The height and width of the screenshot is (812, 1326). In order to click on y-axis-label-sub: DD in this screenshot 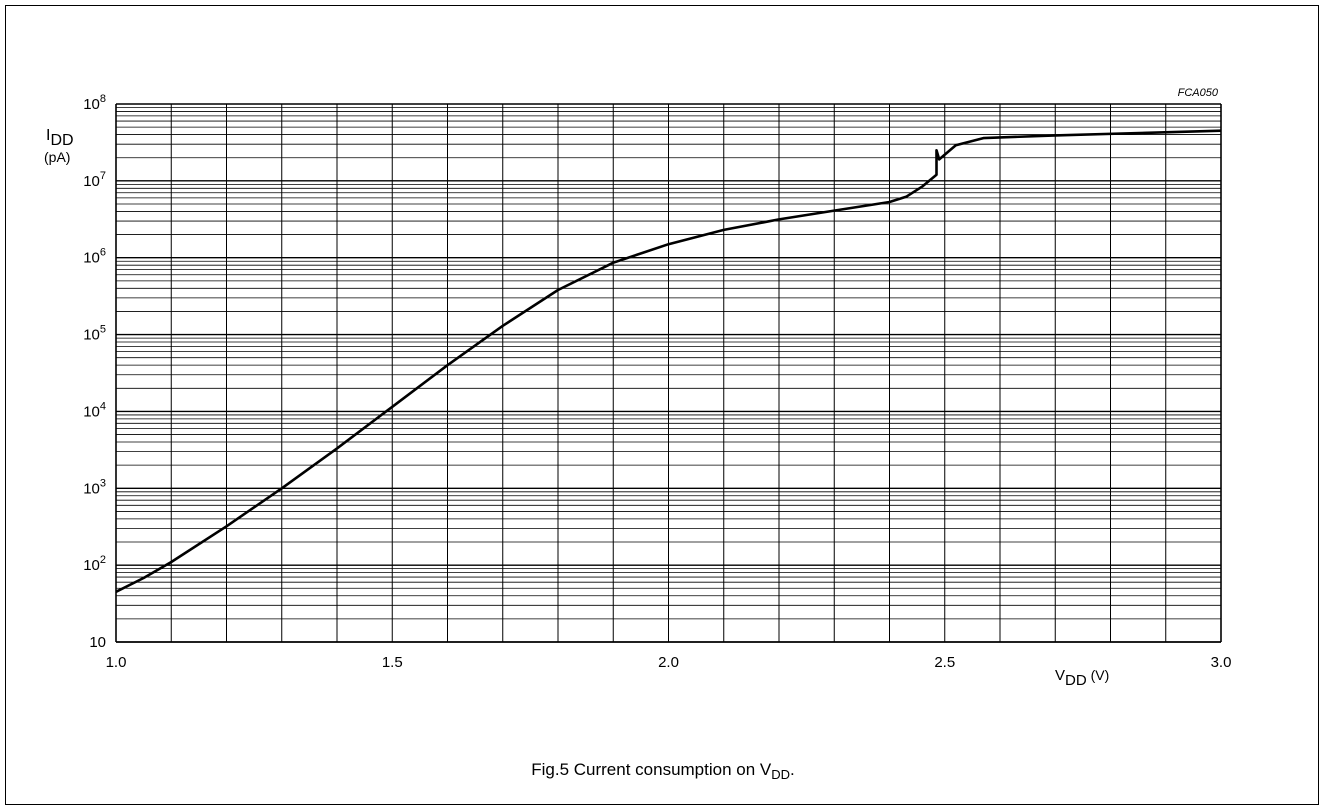, I will do `click(61, 140)`.